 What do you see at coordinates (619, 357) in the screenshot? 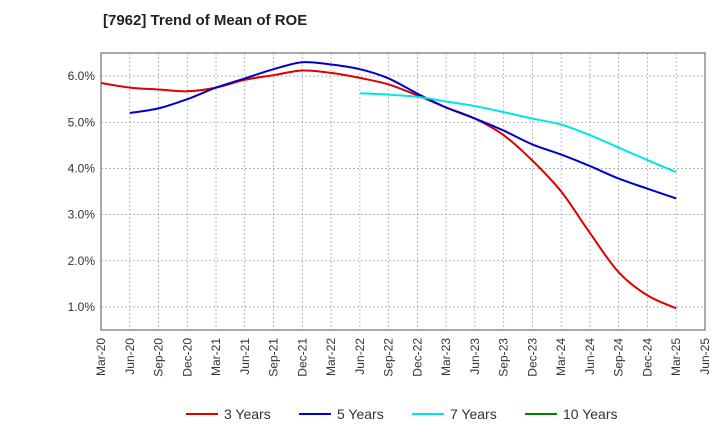
I see `x-tick-label: Sep-24` at bounding box center [619, 357].